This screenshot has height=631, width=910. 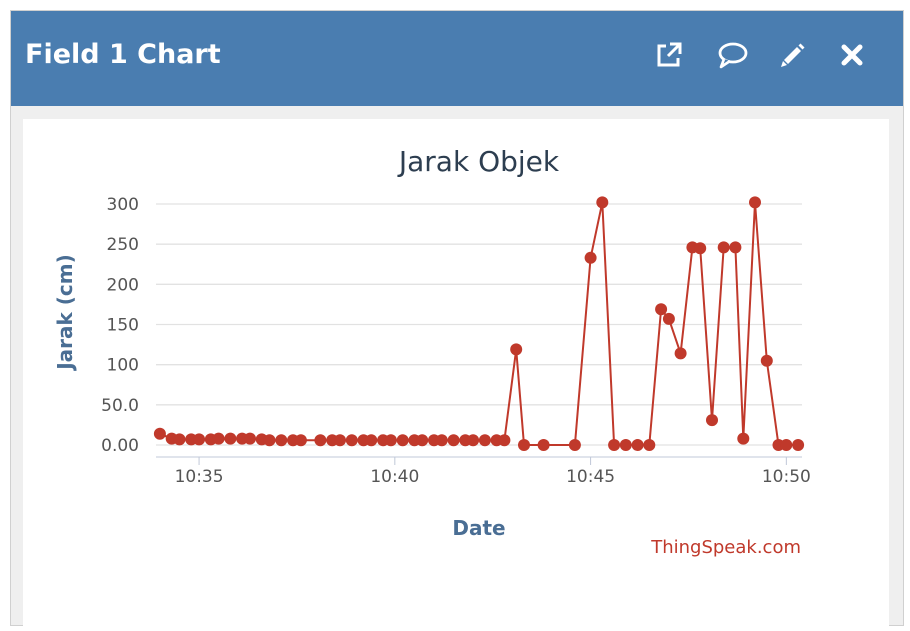 What do you see at coordinates (457, 58) in the screenshot?
I see `panel-header: Field 1 Chart` at bounding box center [457, 58].